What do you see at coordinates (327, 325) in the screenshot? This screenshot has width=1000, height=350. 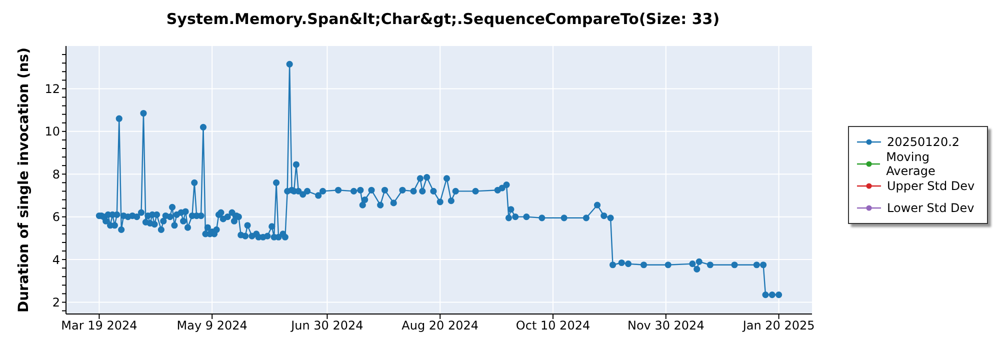 I see `x-tick-label: Jun 30 2024` at bounding box center [327, 325].